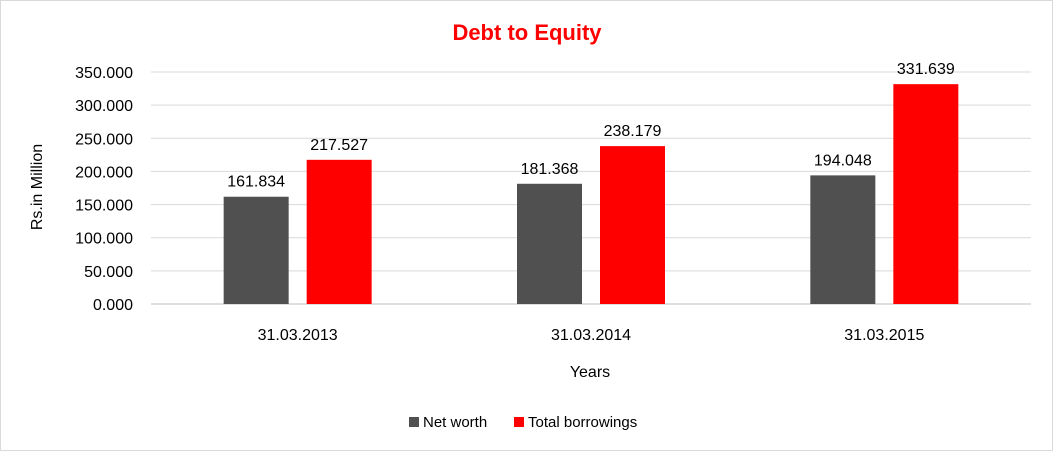  I want to click on x-tick-label: 31.03.2013, so click(298, 335).